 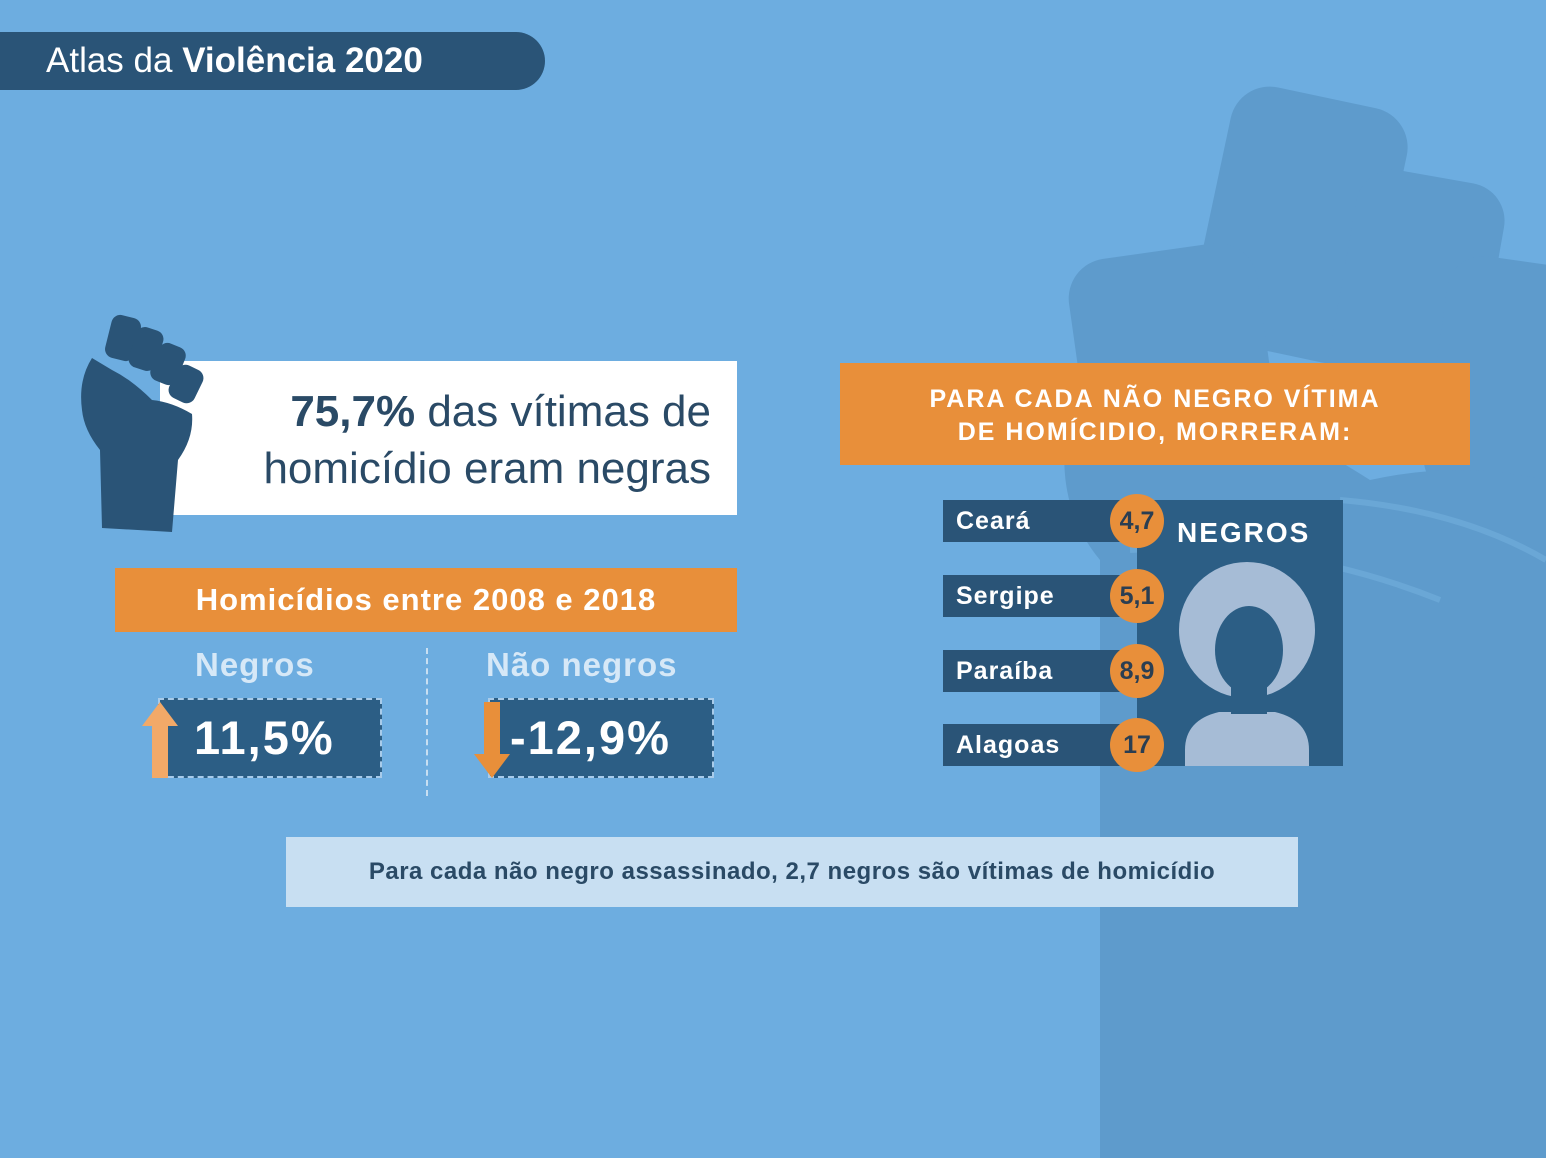 I want to click on comparison-header-line-2: DE HOMÍCIDIO, MORRERAM:, so click(x=1155, y=432).